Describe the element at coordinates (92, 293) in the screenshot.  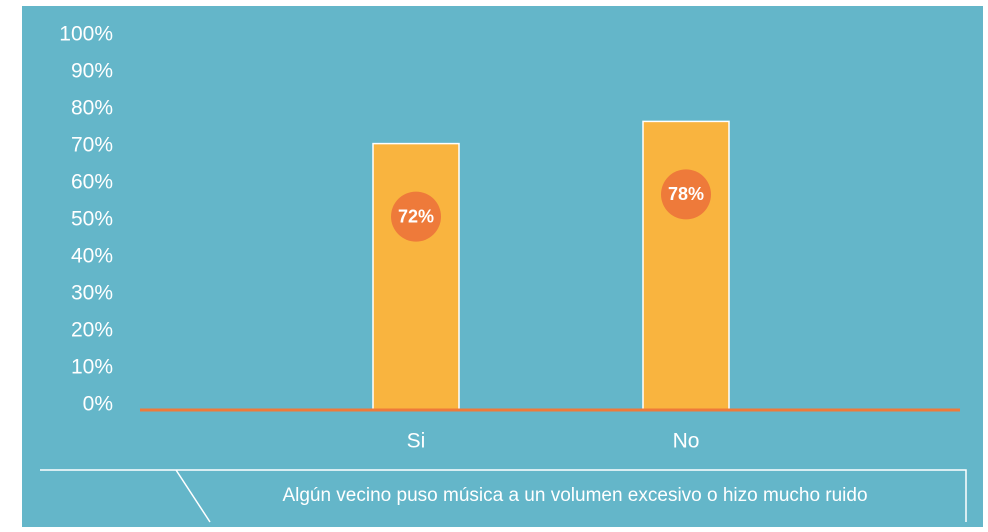
I see `y-tick-label: 30%` at that location.